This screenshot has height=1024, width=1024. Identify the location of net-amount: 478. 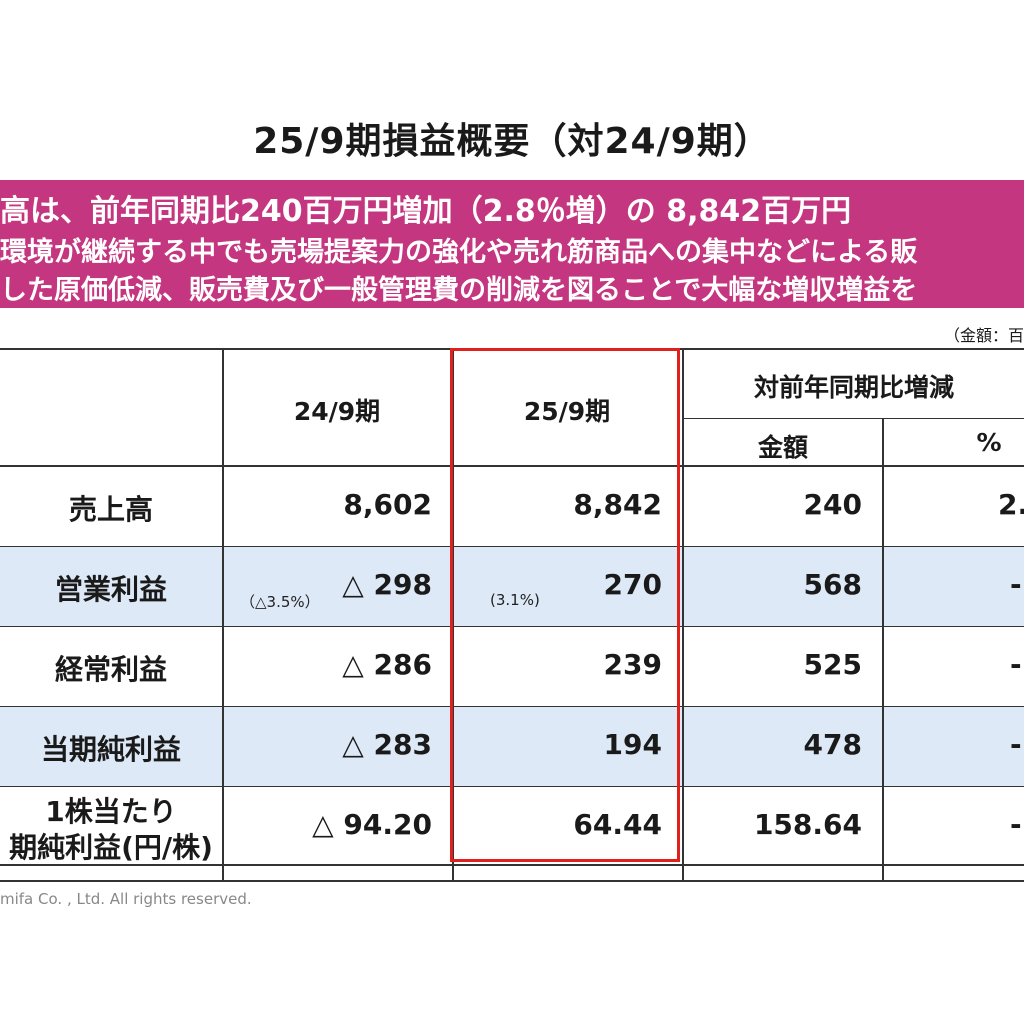
(832, 744).